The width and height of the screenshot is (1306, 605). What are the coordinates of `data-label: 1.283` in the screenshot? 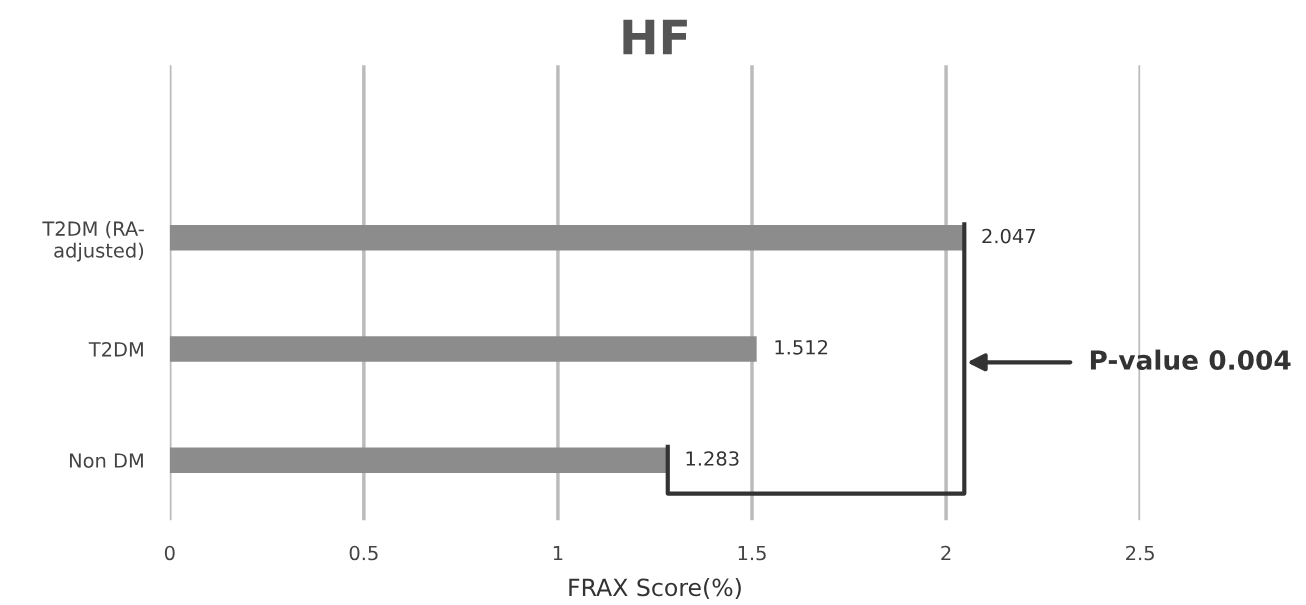 It's located at (712, 458).